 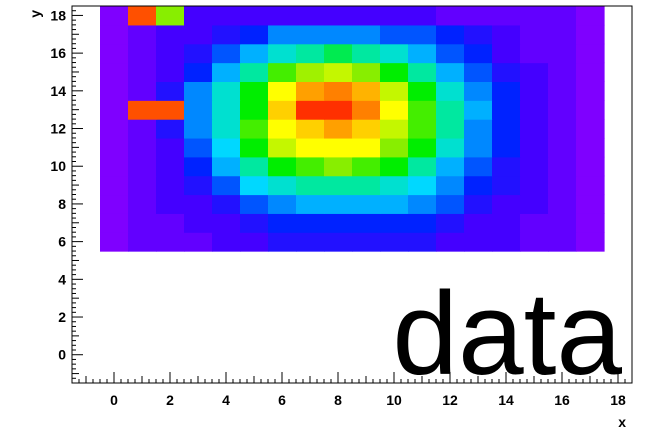 What do you see at coordinates (62, 242) in the screenshot?
I see `y-tick-label: 6` at bounding box center [62, 242].